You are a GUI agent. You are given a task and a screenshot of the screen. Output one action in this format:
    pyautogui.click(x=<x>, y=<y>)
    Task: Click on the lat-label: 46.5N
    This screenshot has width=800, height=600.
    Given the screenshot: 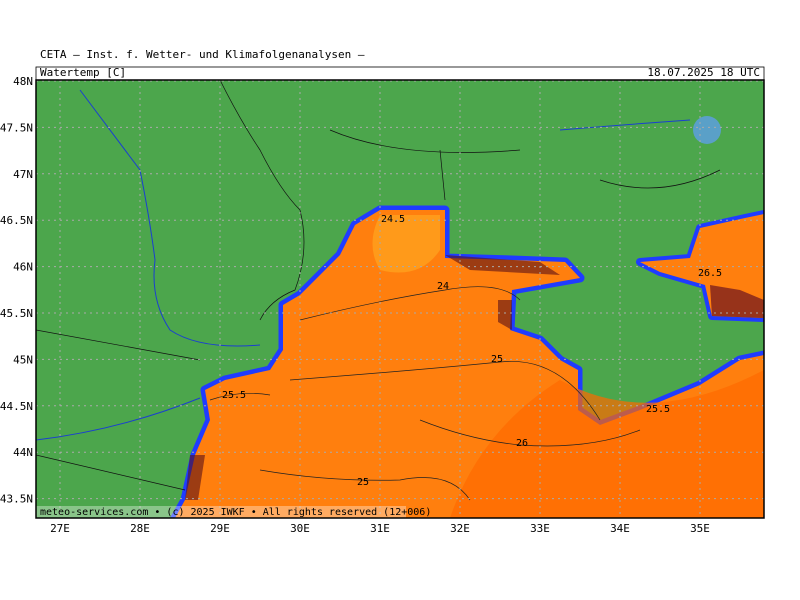 What is the action you would take?
    pyautogui.click(x=16, y=220)
    